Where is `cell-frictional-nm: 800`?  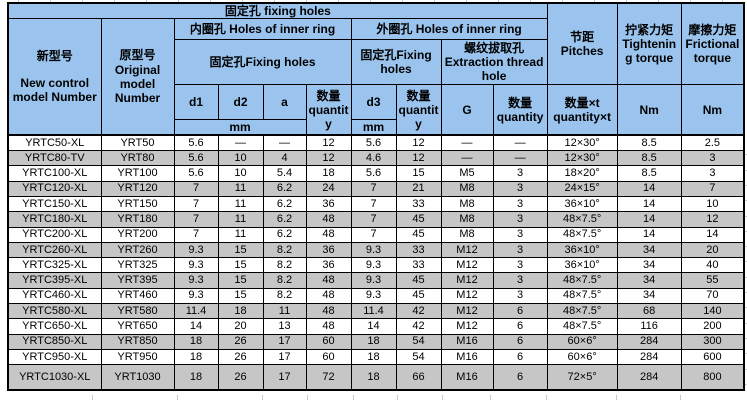 cell-frictional-nm: 800 is located at coordinates (712, 377).